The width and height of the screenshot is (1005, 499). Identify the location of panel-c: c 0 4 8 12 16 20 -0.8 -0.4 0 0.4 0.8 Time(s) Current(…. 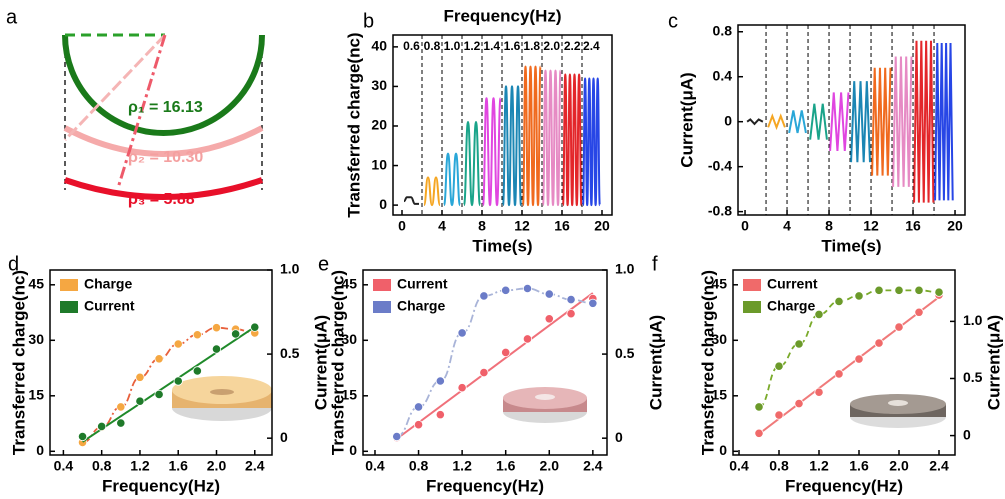
(817, 132).